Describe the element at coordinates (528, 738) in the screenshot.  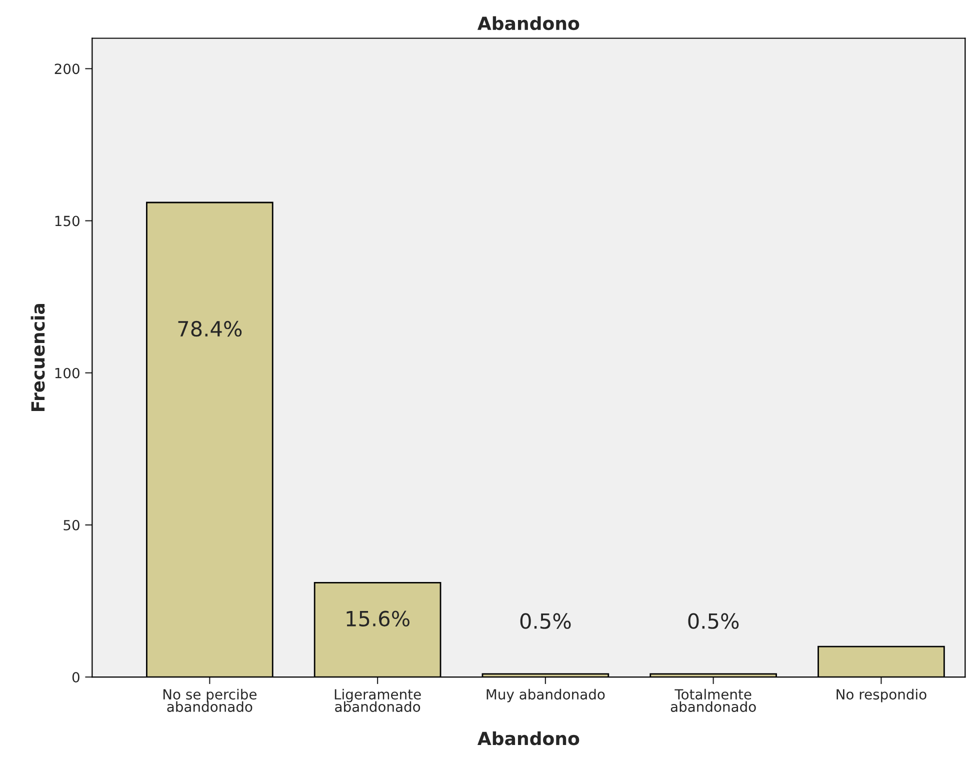
I see `x-axis-title: Abandono` at that location.